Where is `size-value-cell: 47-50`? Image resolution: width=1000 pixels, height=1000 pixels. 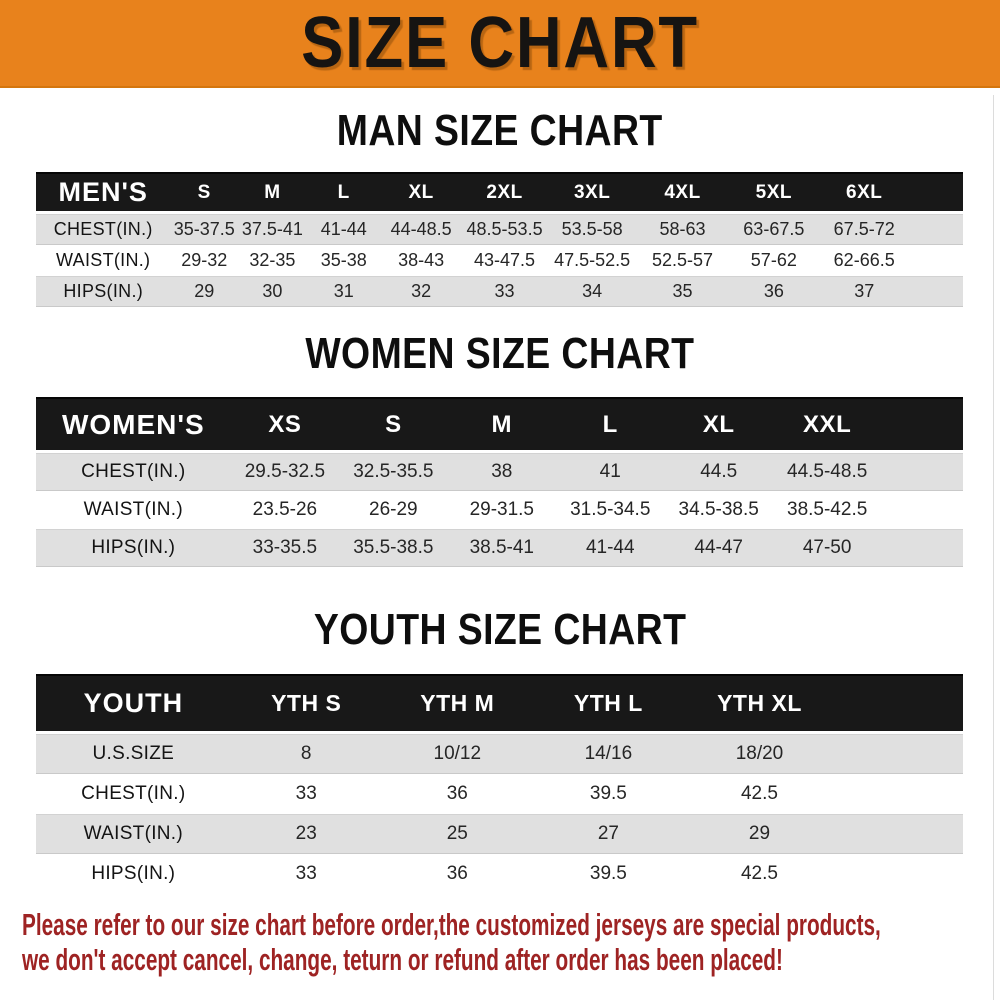 size-value-cell: 47-50 is located at coordinates (827, 548).